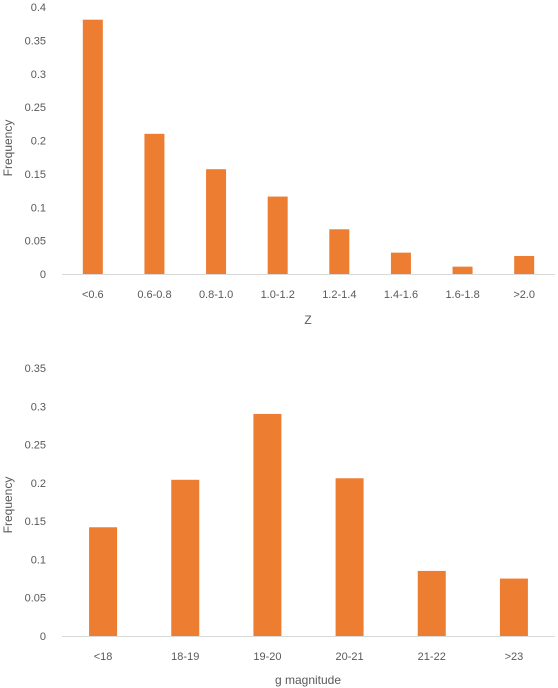  What do you see at coordinates (401, 295) in the screenshot?
I see `x-tick-label: 1.4-1.6` at bounding box center [401, 295].